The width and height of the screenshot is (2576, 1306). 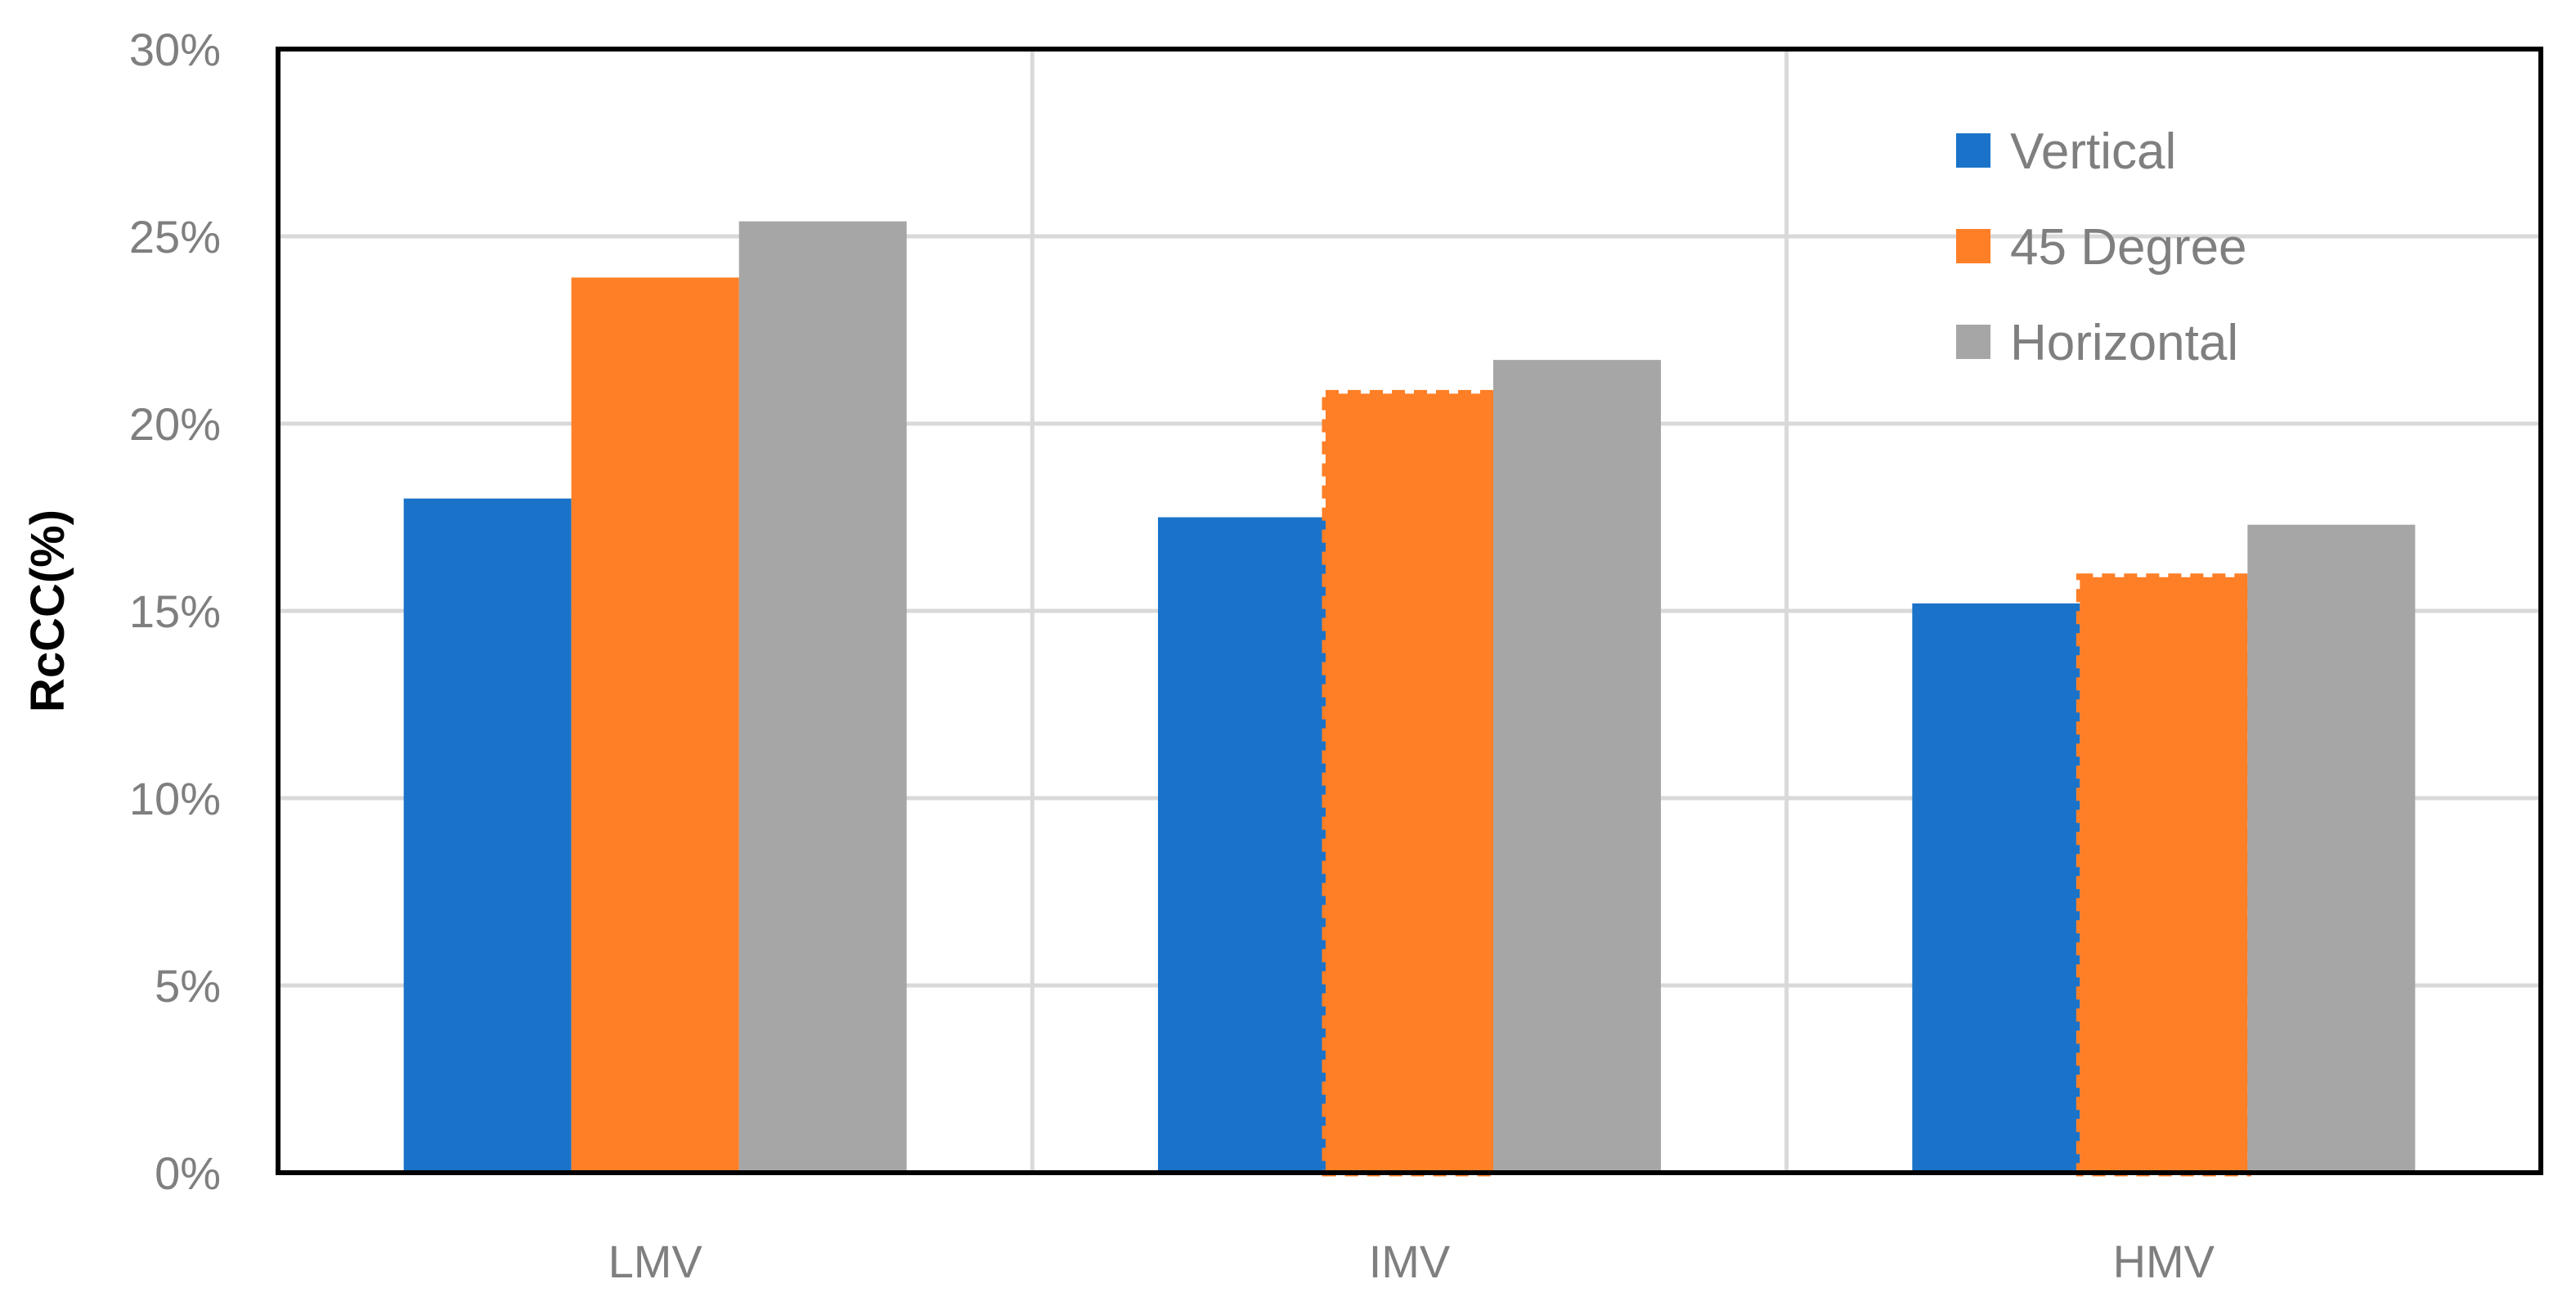 What do you see at coordinates (2093, 151) in the screenshot?
I see `legend-label: Vertical` at bounding box center [2093, 151].